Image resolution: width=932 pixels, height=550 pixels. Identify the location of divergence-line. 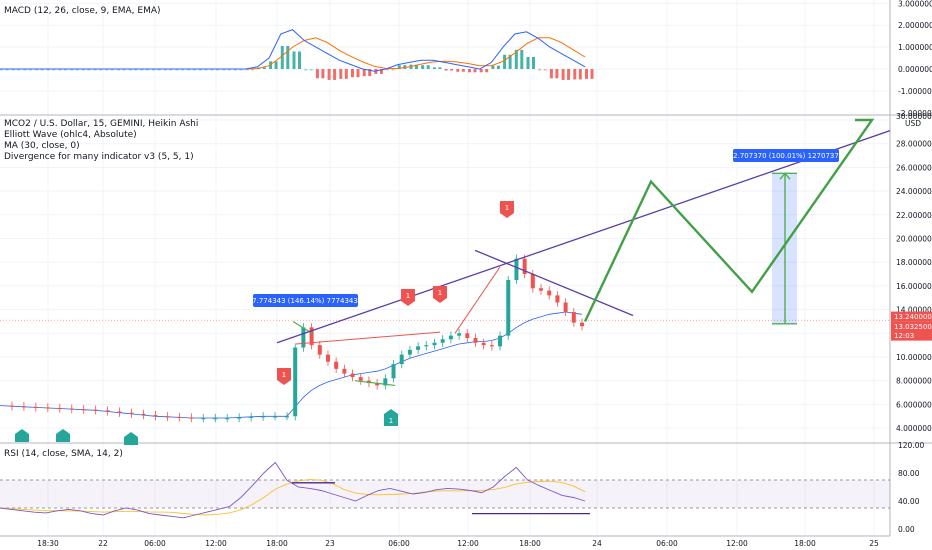
(368, 338).